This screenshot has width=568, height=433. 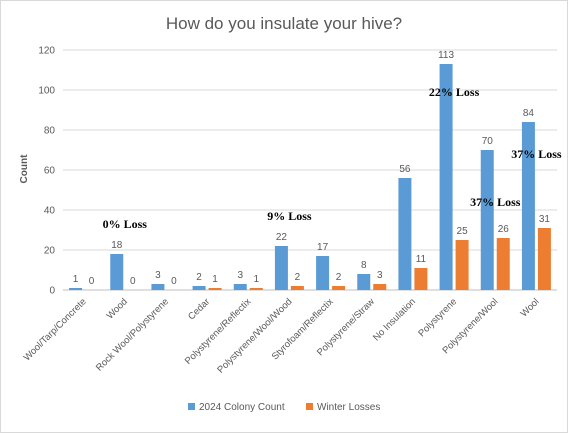 I want to click on x-category-label: No Insulation, so click(x=394, y=319).